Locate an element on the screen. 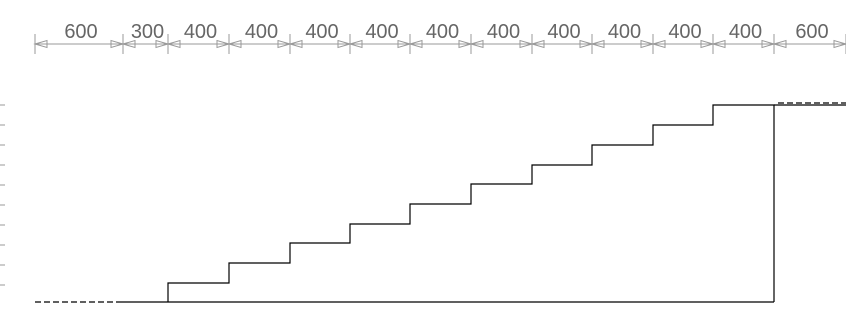 This screenshot has height=336, width=846. dimension-label: 300 is located at coordinates (147, 32).